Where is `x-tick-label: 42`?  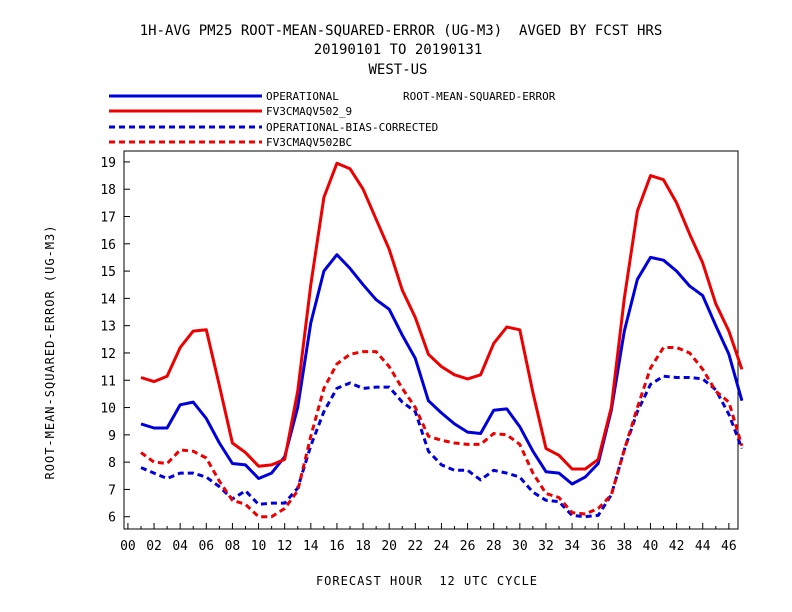 x-tick-label: 42 is located at coordinates (677, 546).